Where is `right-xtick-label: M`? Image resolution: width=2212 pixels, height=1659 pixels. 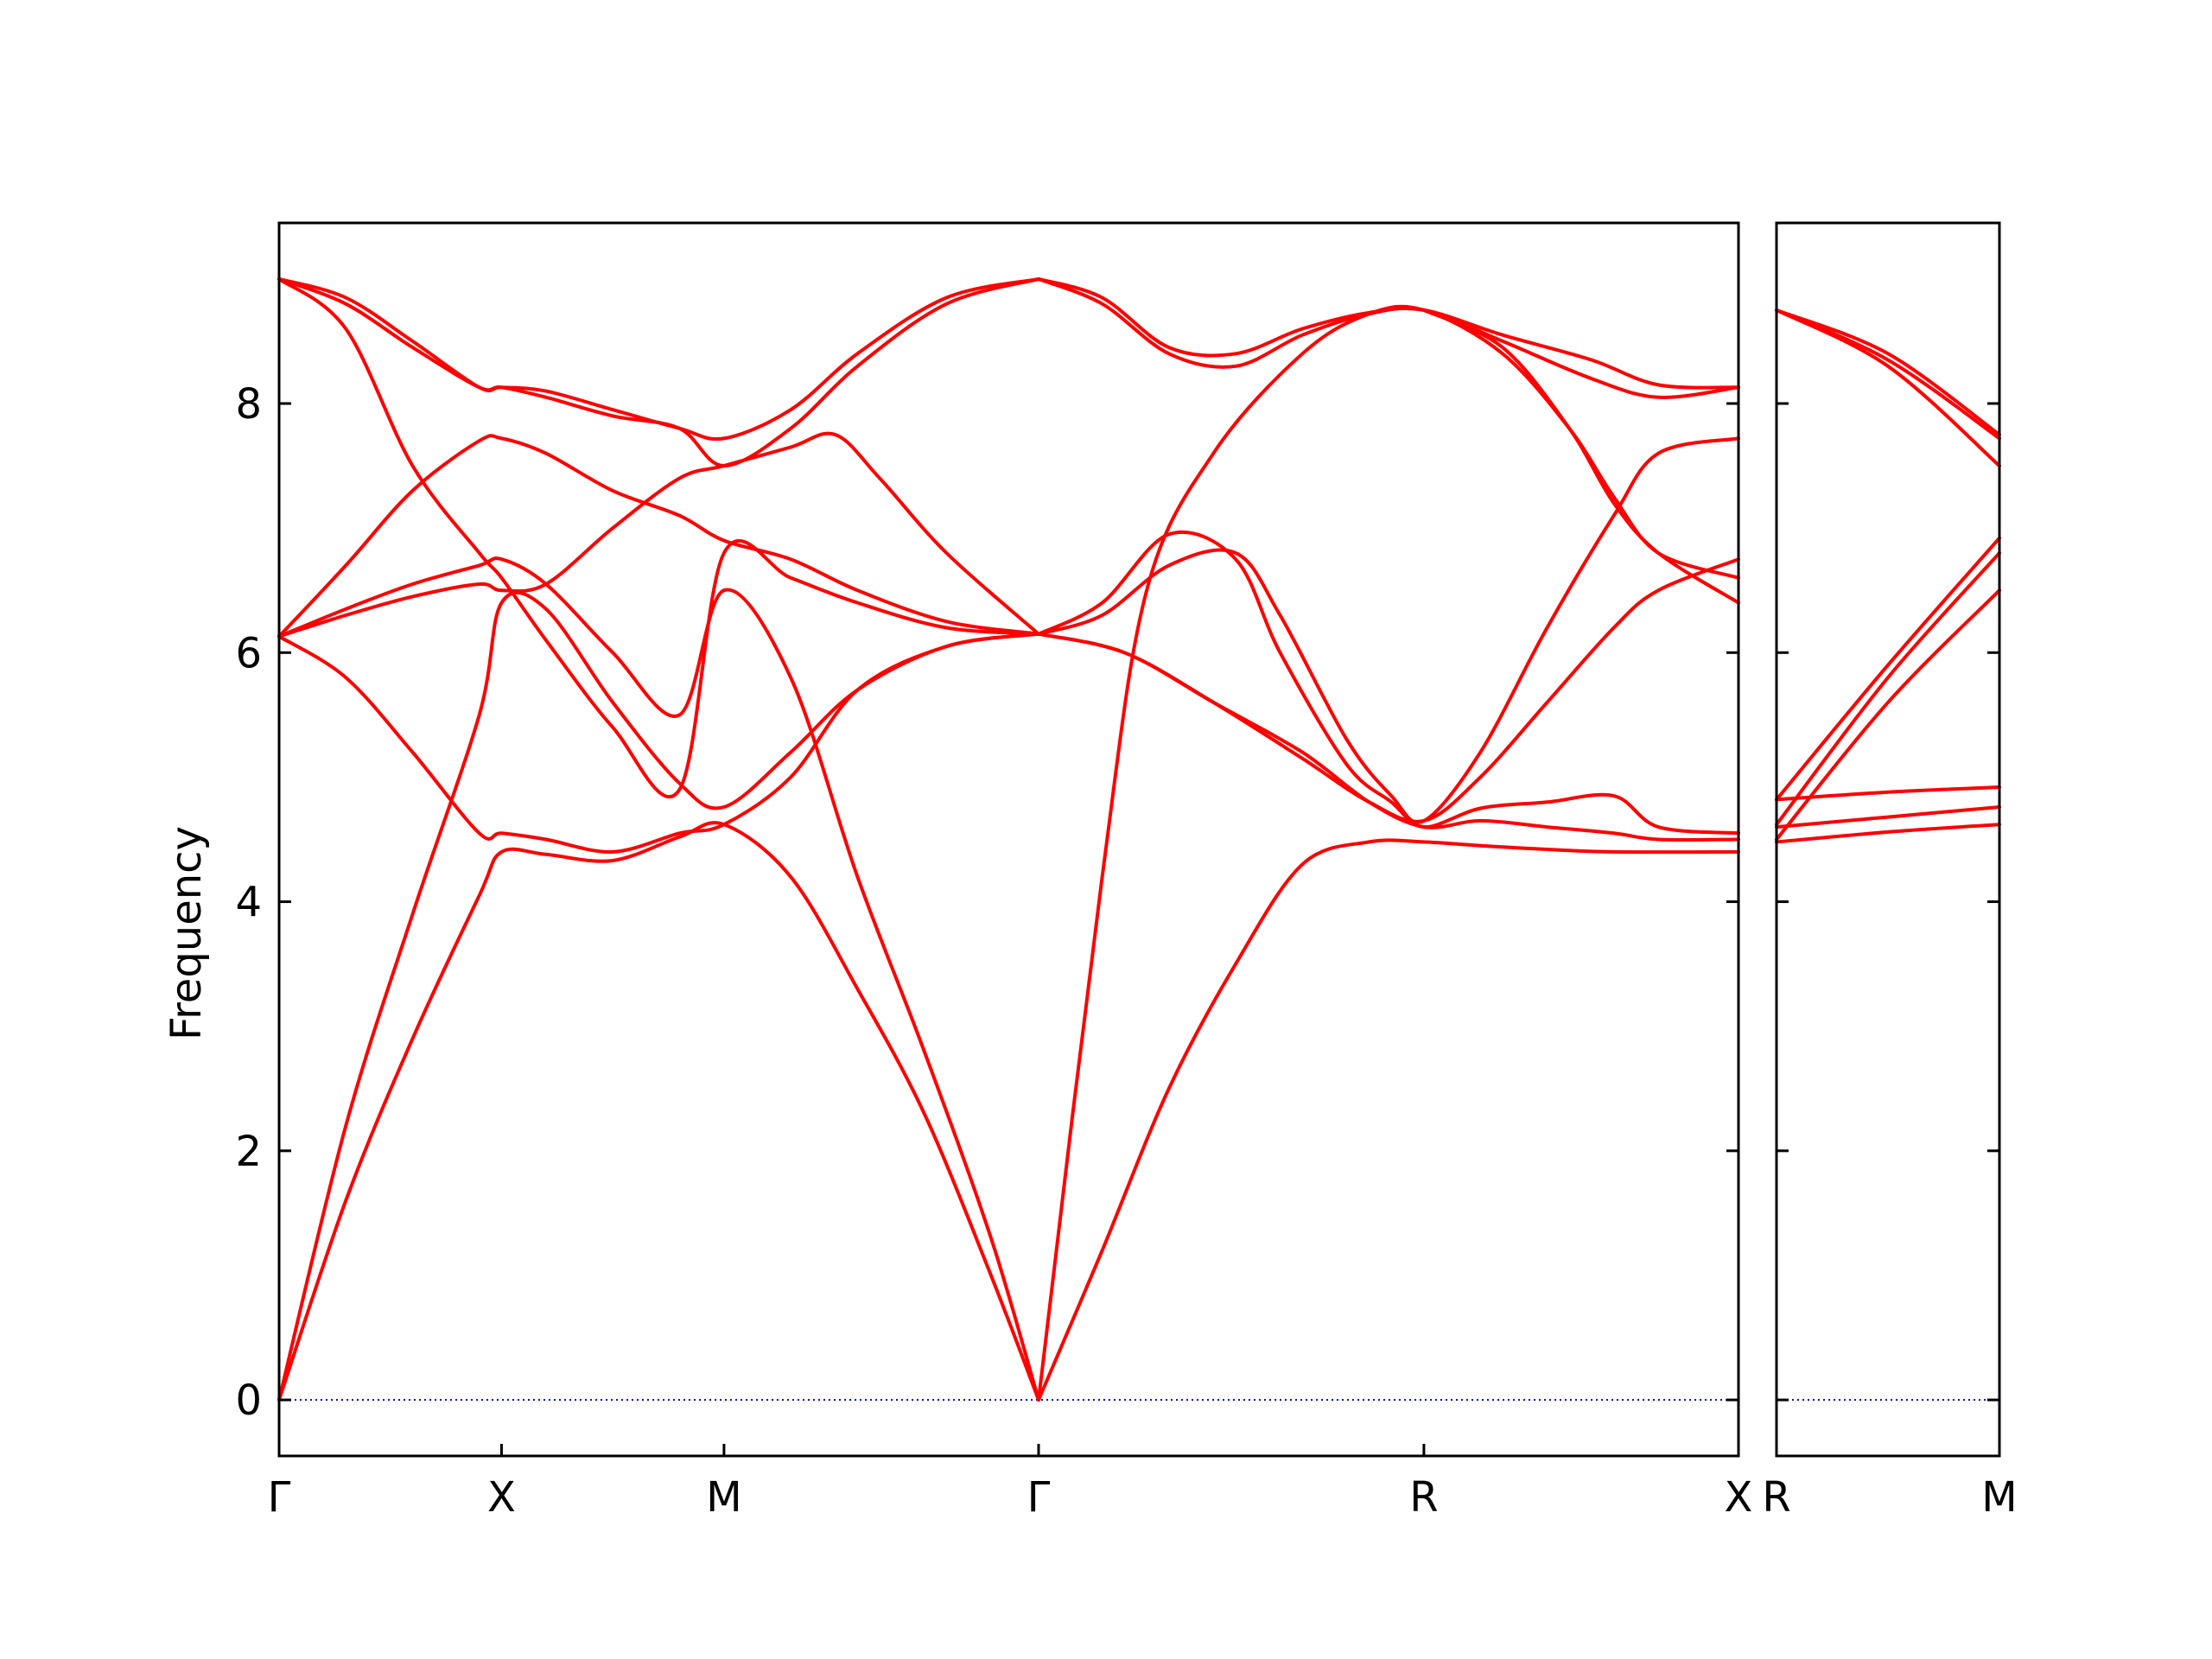
right-xtick-label: M is located at coordinates (1999, 1497).